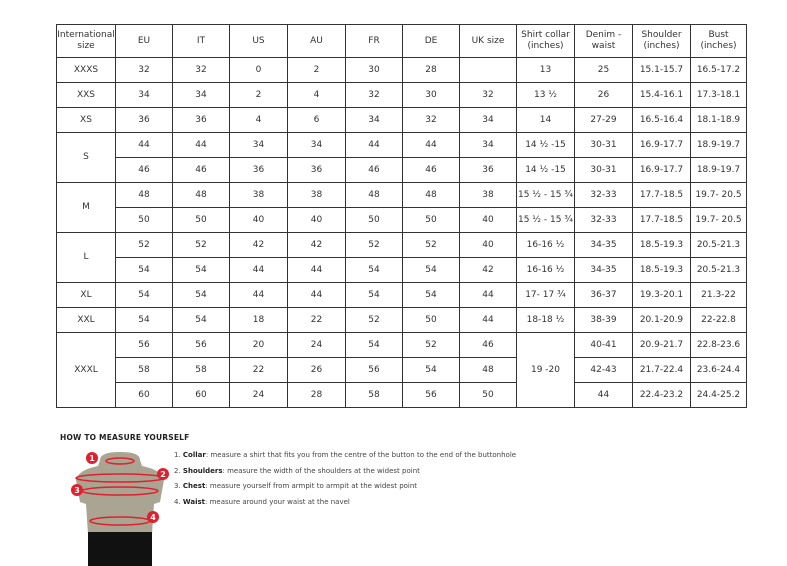 This screenshot has width=787, height=566. Describe the element at coordinates (86, 95) in the screenshot. I see `size-label-cell: XXS` at that location.